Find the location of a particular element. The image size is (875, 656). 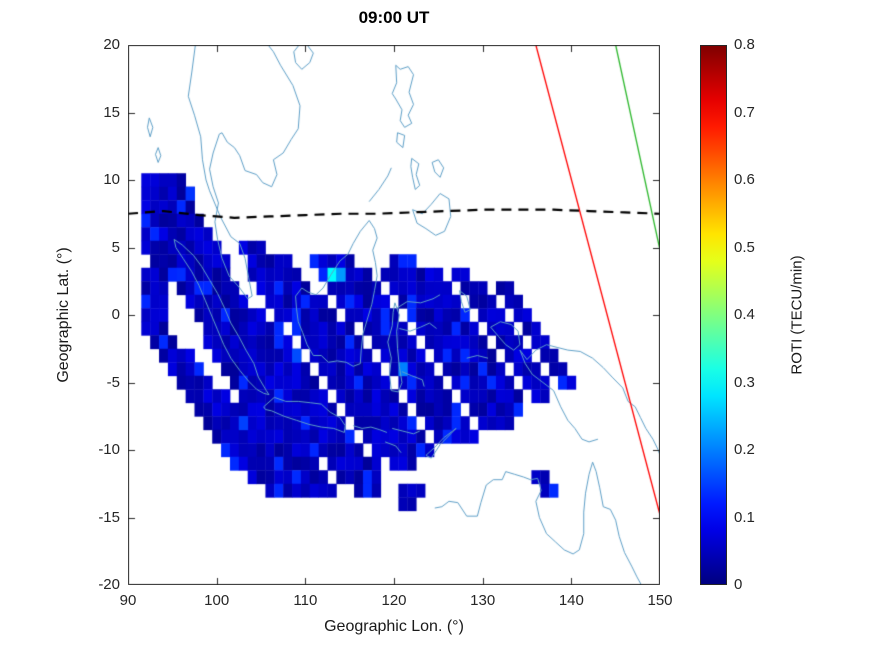

x-tick-label: 110 is located at coordinates (305, 600).